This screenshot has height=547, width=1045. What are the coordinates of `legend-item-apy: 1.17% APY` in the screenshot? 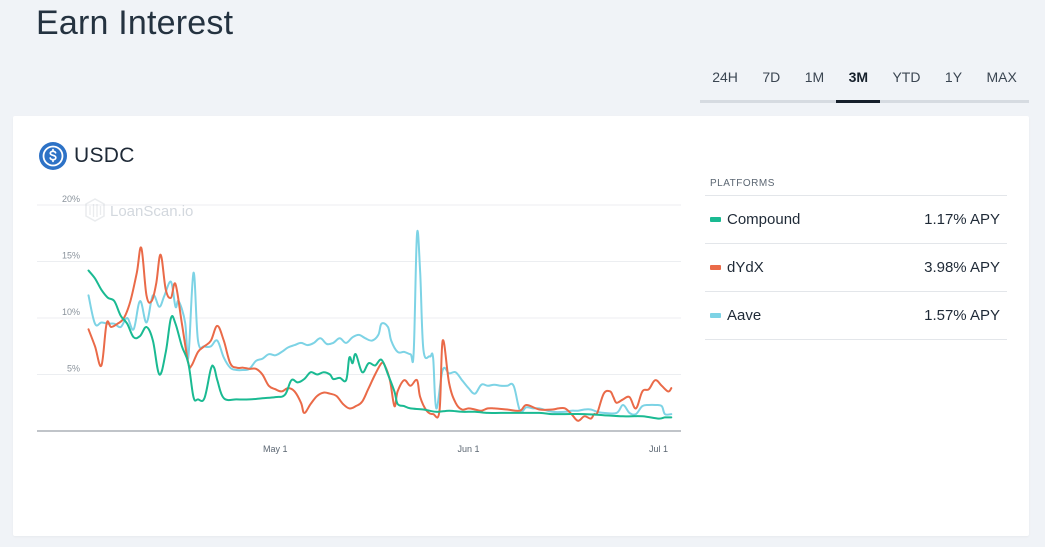 It's located at (962, 219).